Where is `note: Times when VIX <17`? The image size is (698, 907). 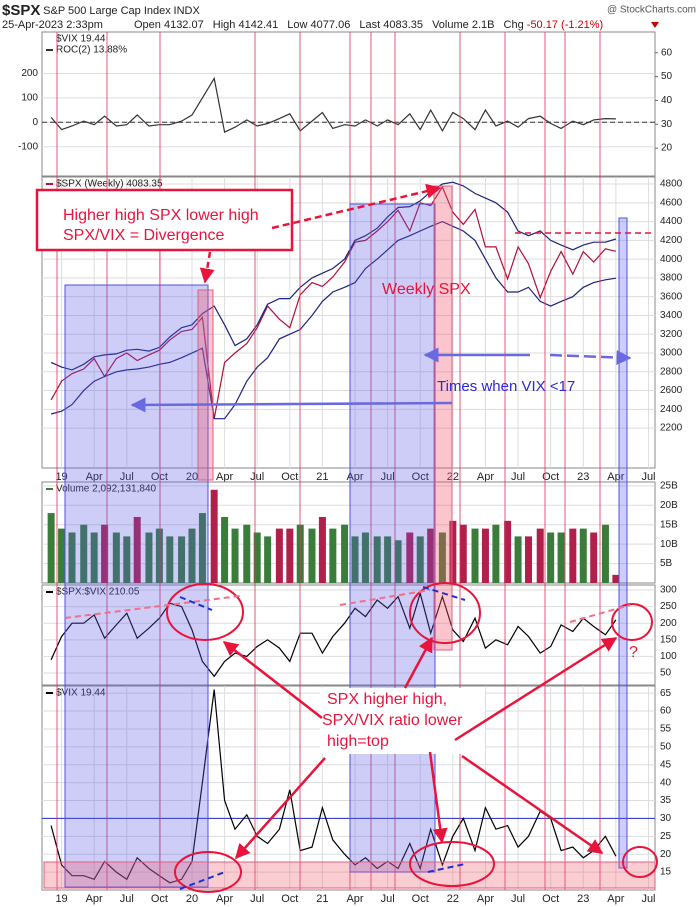 note: Times when VIX <17 is located at coordinates (506, 386).